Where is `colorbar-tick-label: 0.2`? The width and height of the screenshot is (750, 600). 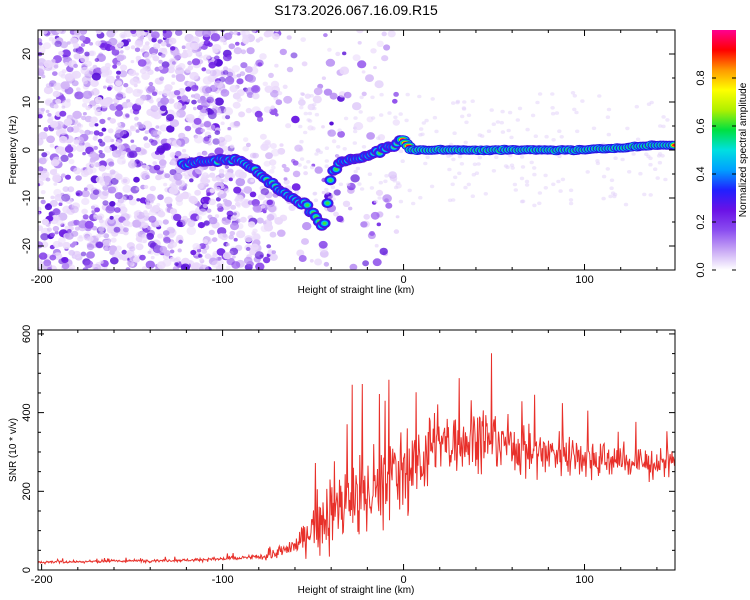
colorbar-tick-label: 0.2 is located at coordinates (701, 221).